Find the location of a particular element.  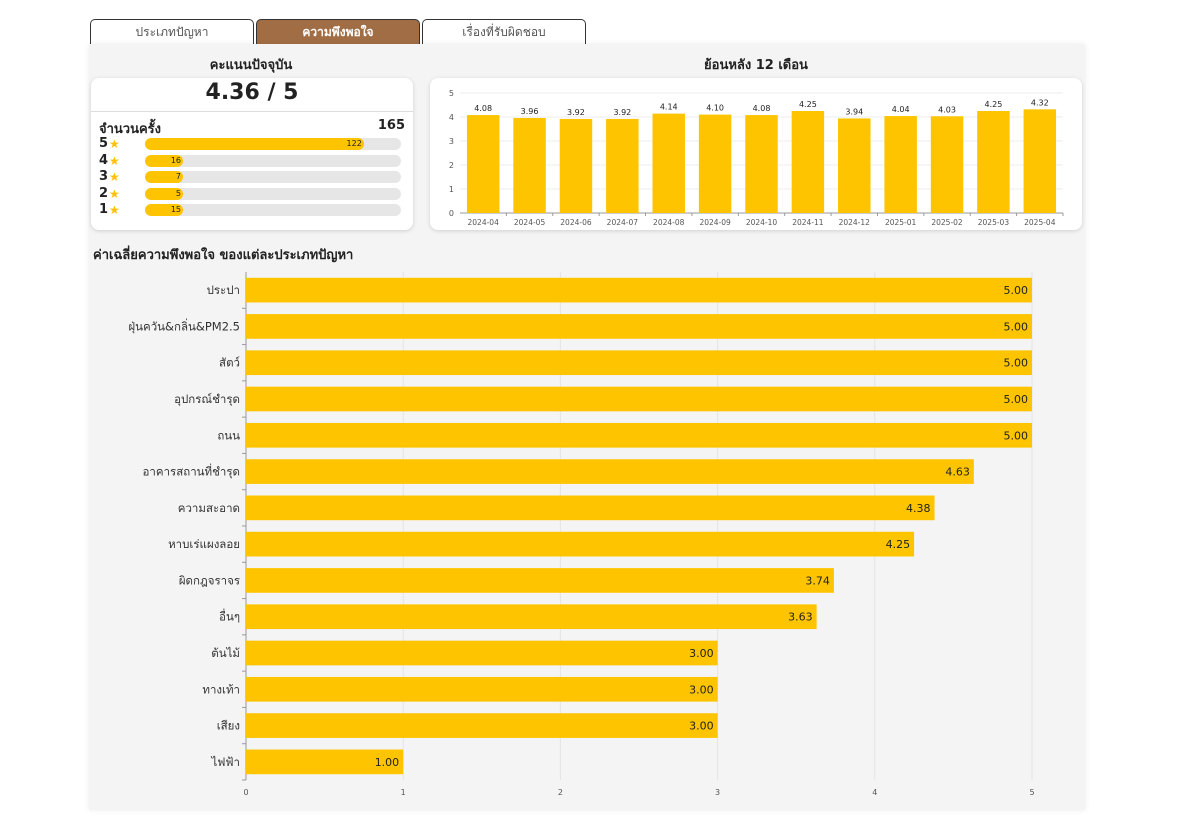

bar-value-label: 4.63 is located at coordinates (957, 472).